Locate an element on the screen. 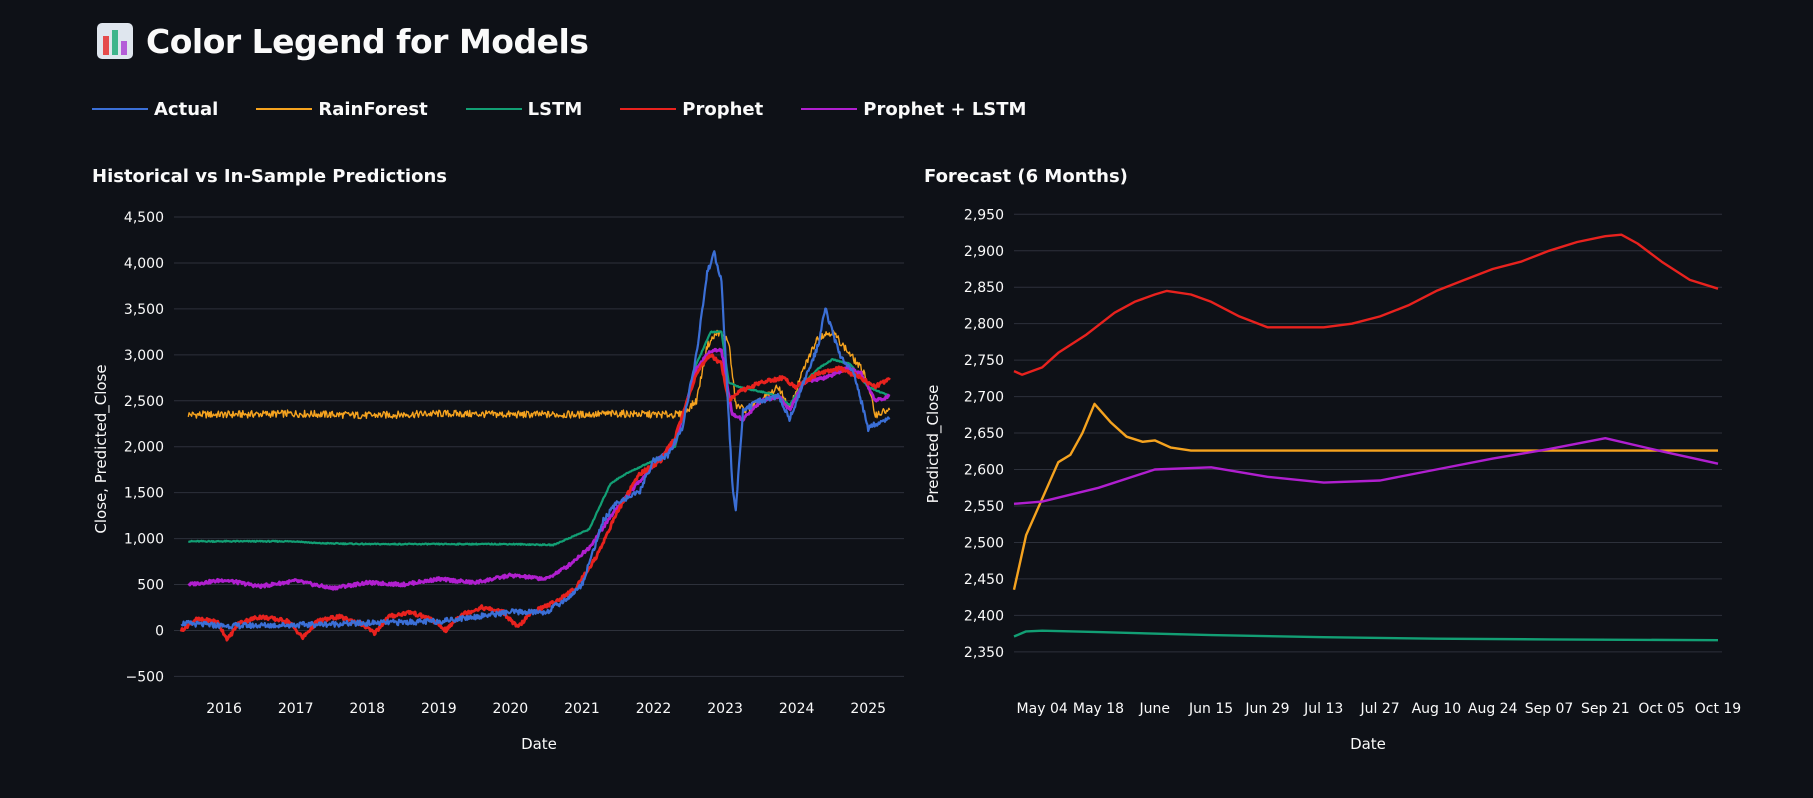  y-tick-label: 500 is located at coordinates (150, 586).